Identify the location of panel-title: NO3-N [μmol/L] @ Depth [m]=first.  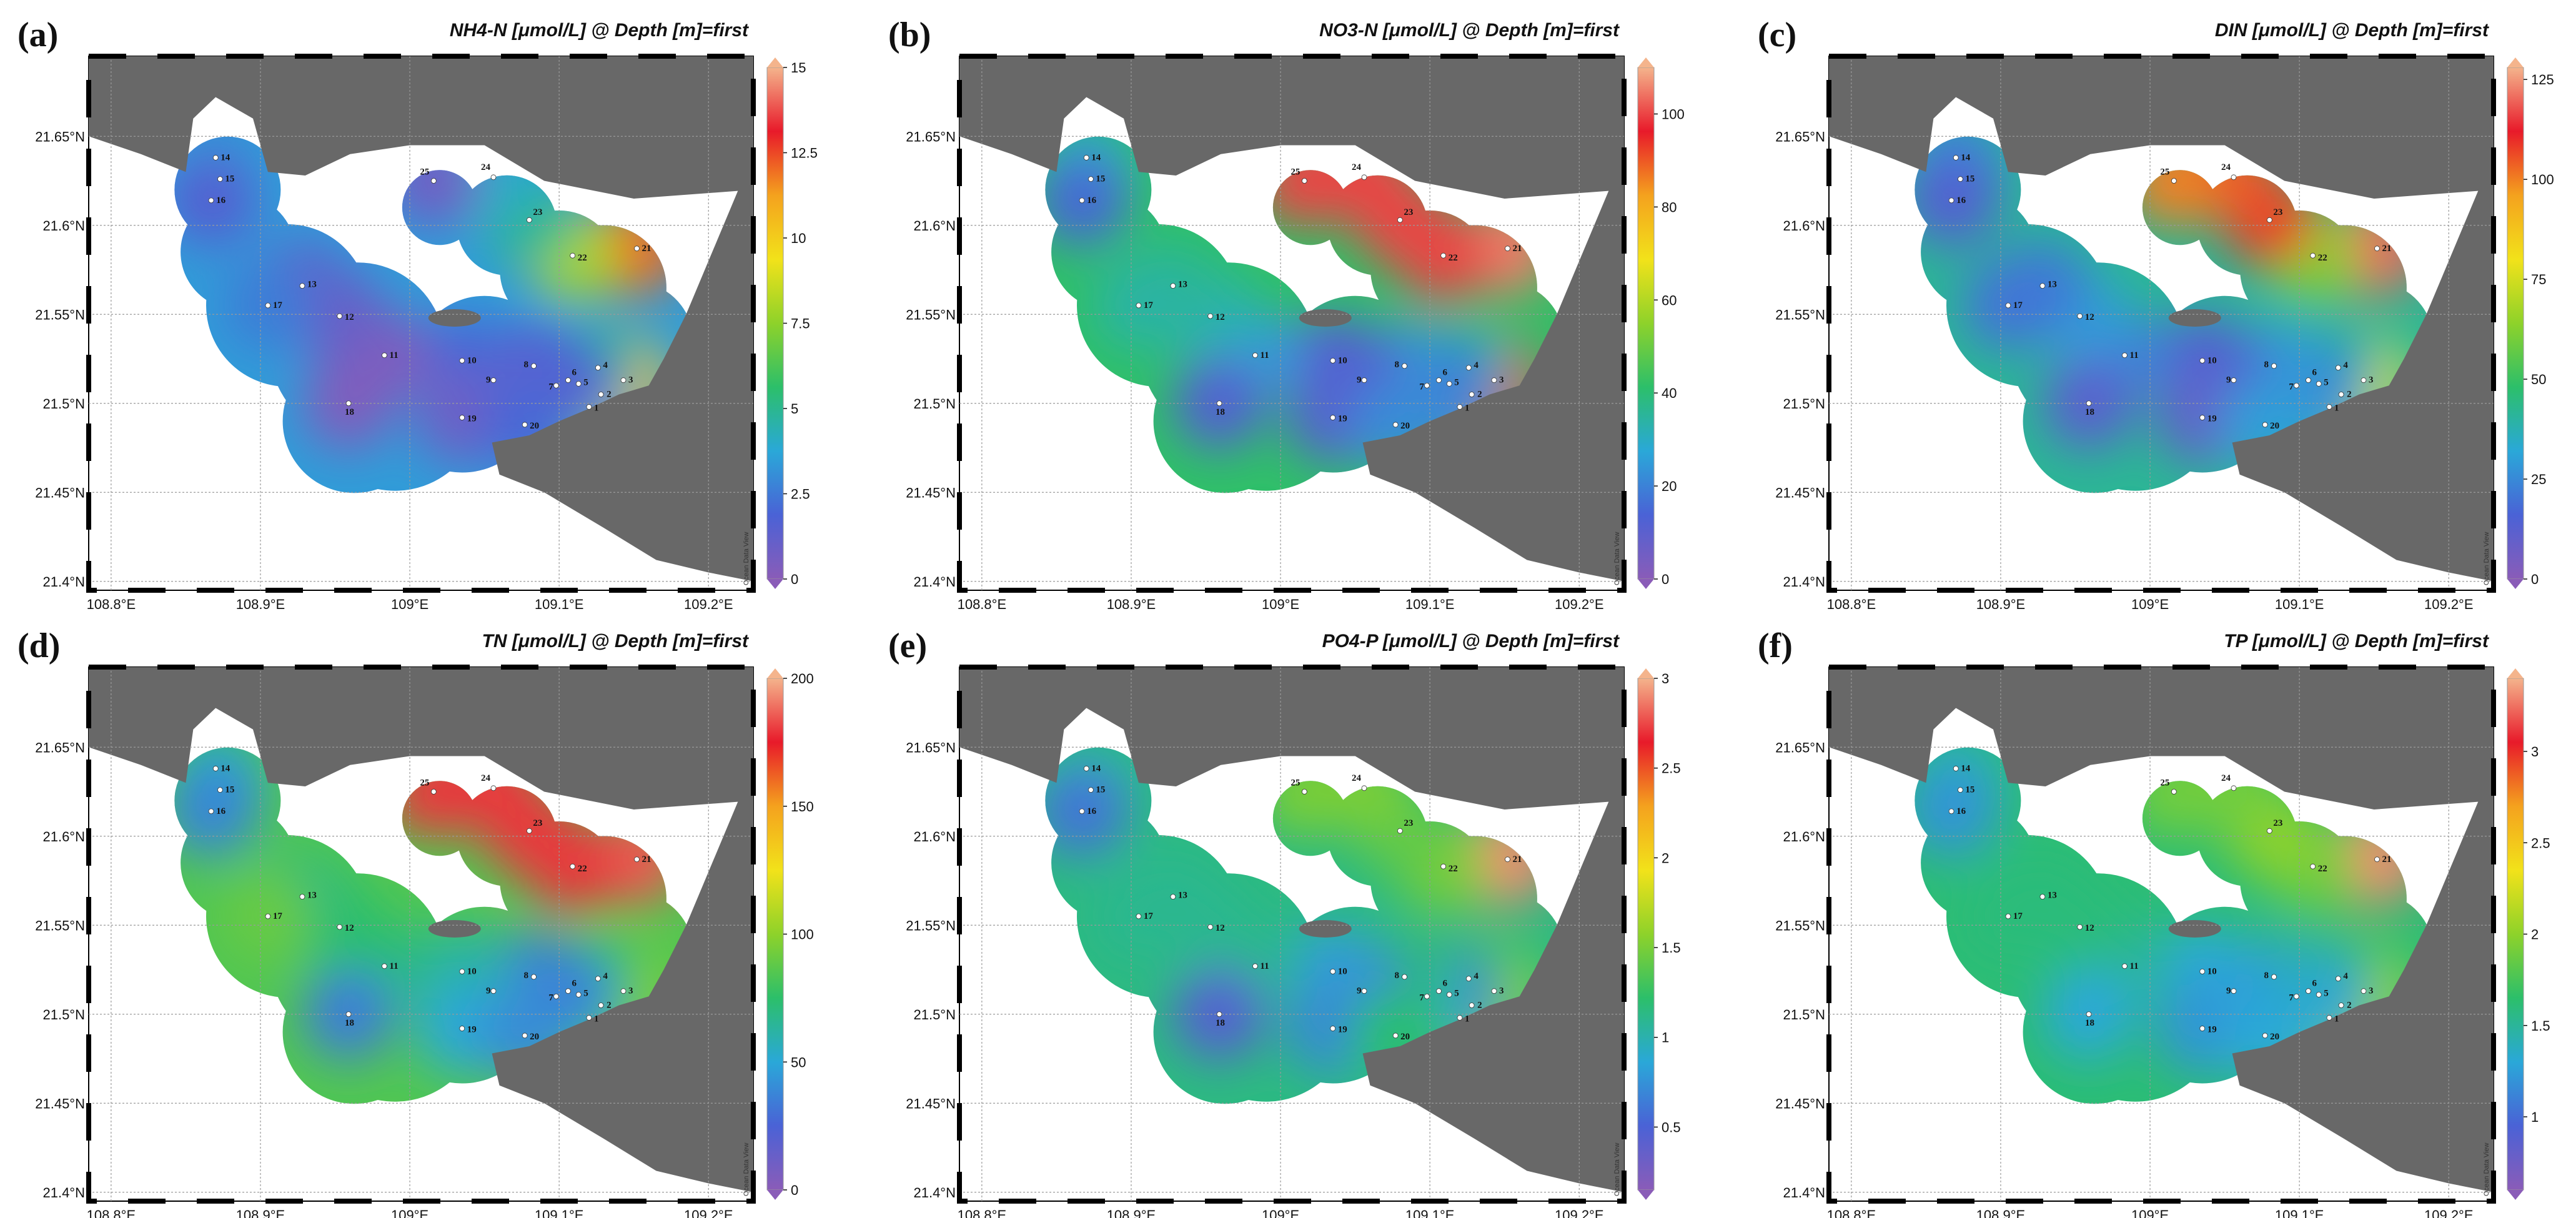
(1469, 30).